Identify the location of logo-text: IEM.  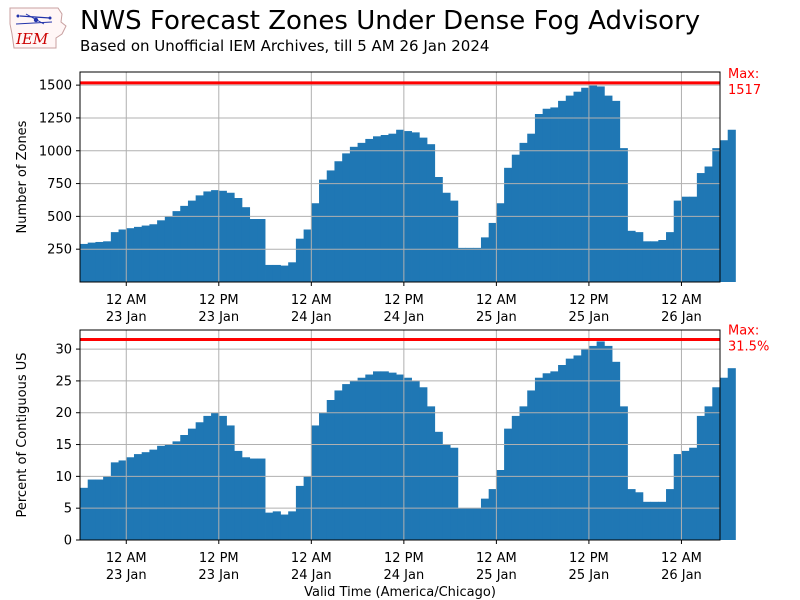
(32, 39).